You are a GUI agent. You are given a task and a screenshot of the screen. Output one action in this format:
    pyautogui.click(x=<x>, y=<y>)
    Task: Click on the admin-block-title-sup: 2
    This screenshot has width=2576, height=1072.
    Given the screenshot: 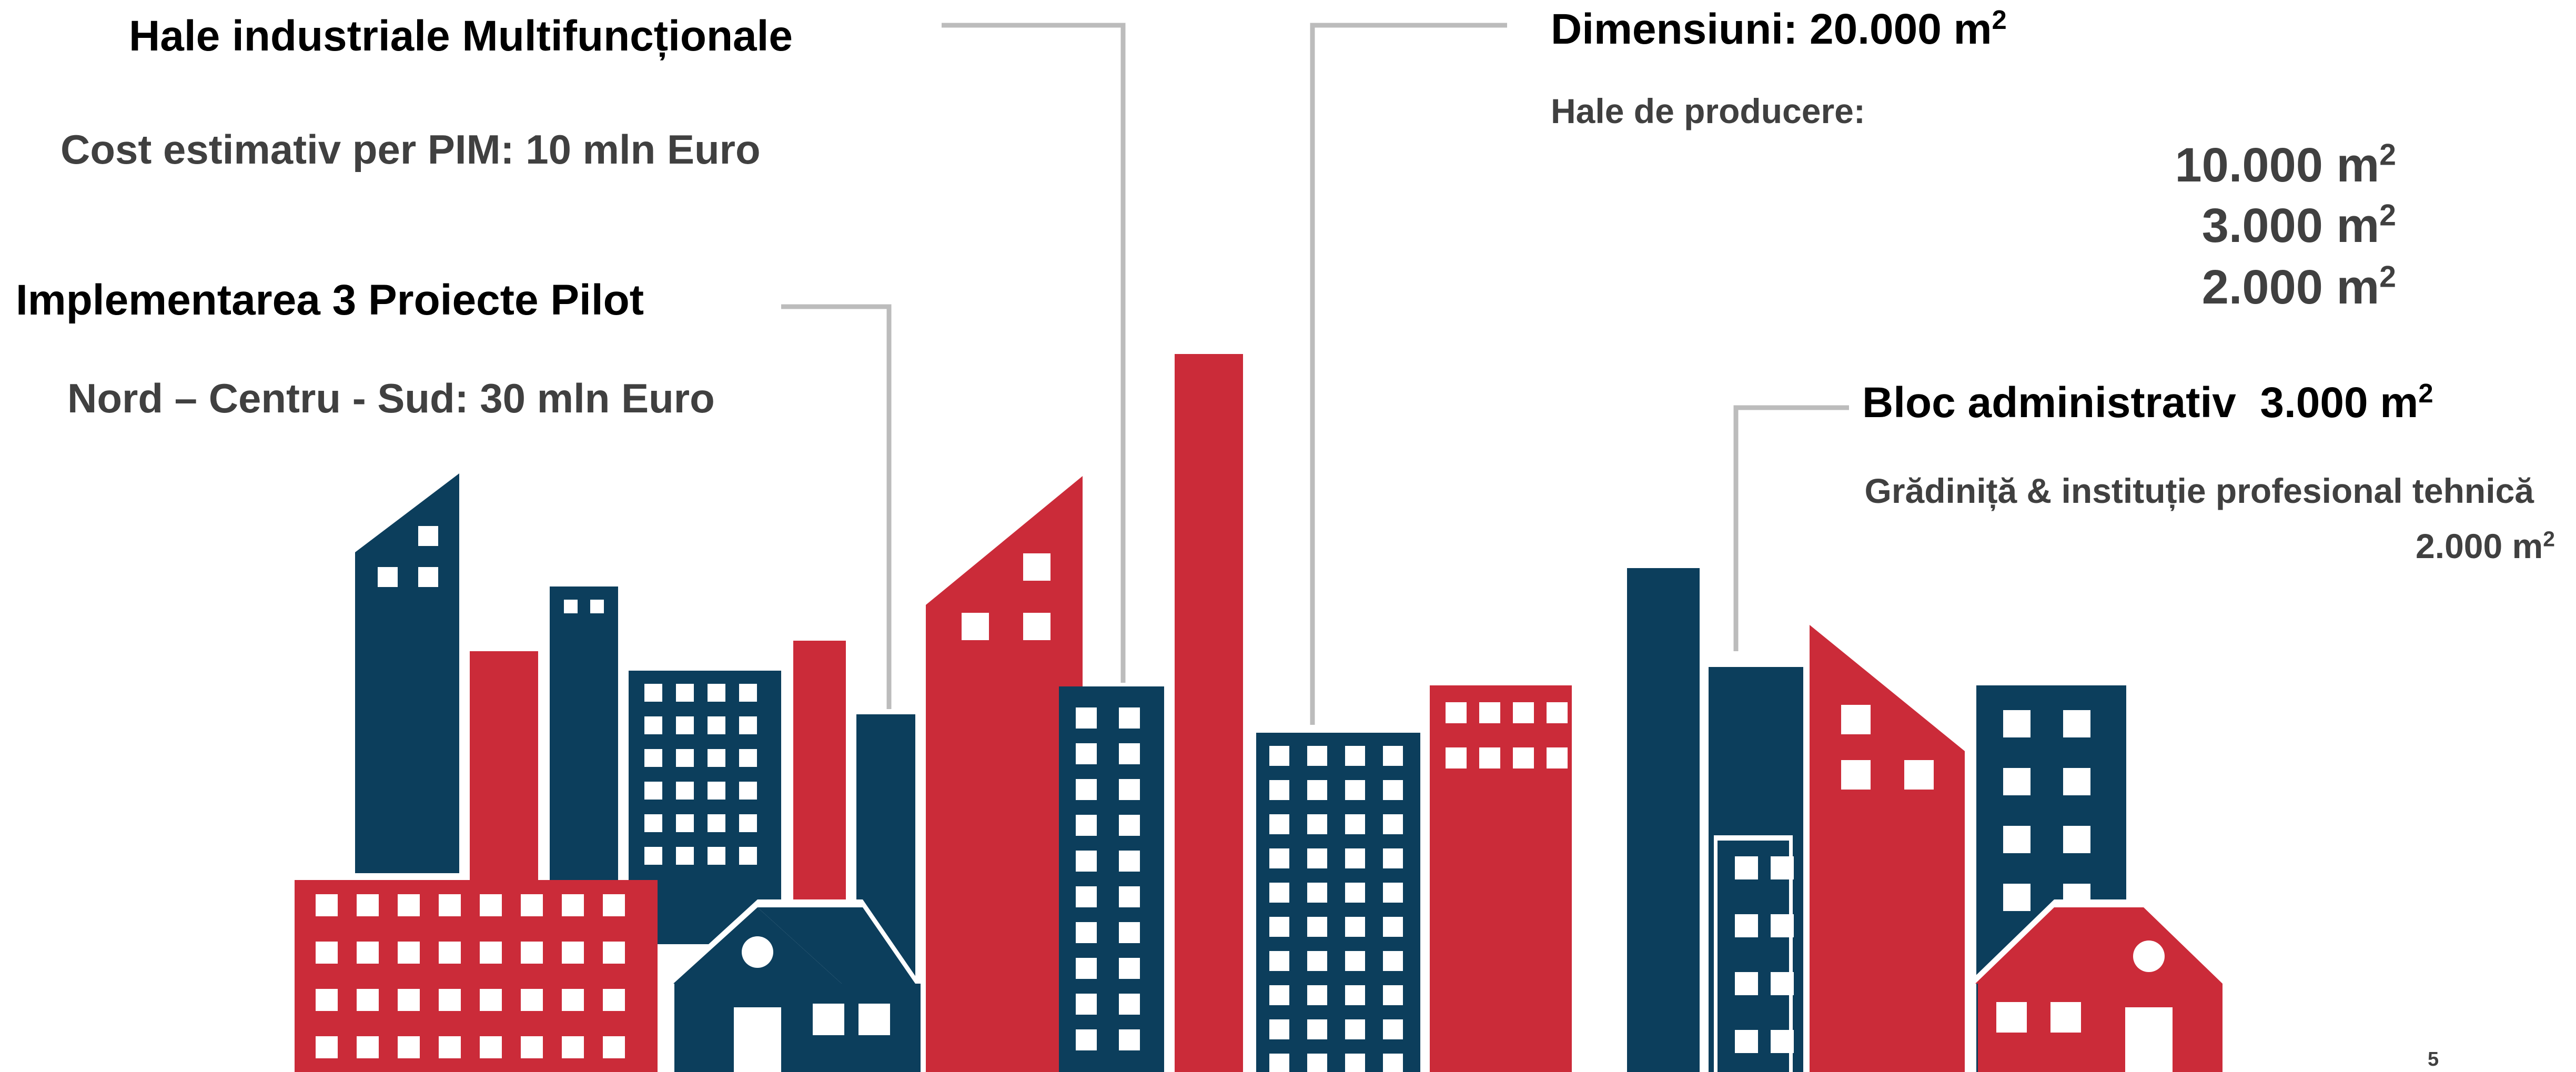 What is the action you would take?
    pyautogui.click(x=2425, y=393)
    